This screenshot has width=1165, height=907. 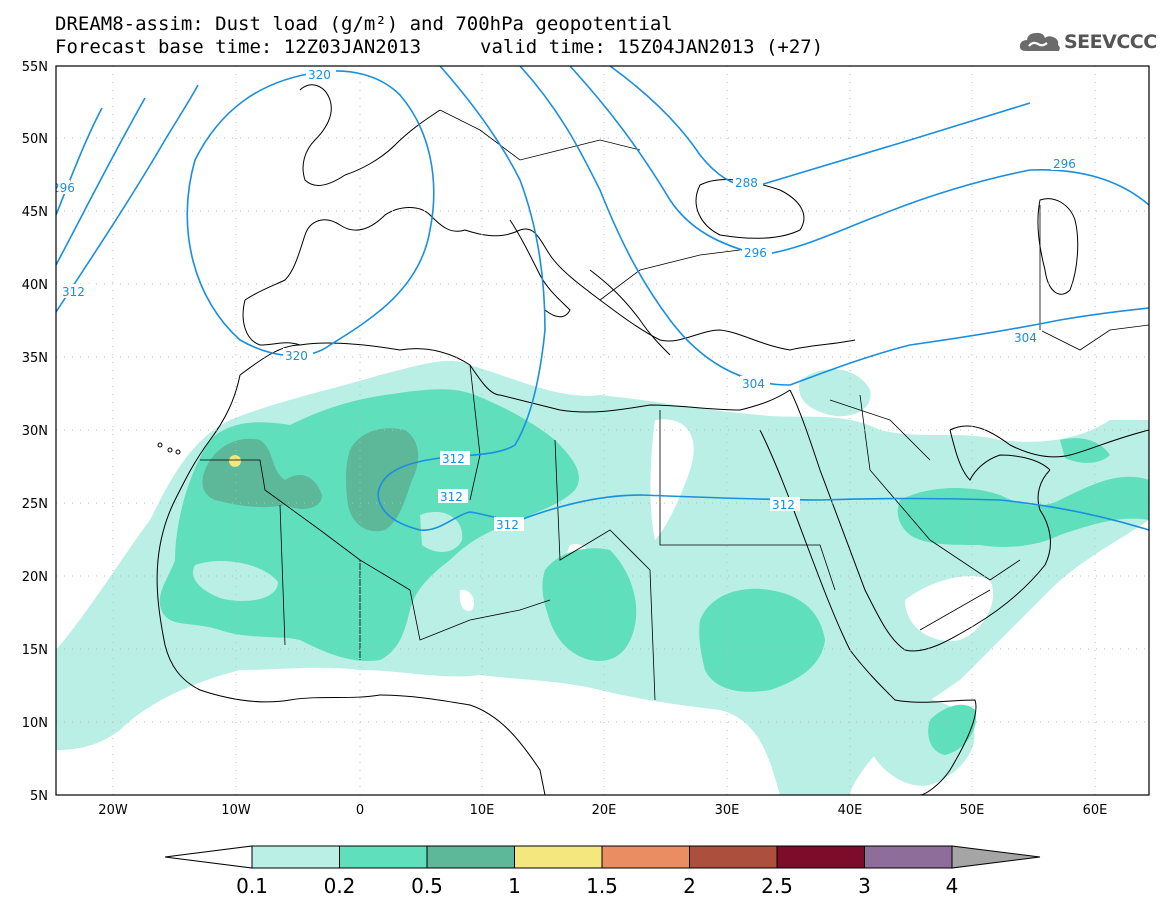 What do you see at coordinates (652, 47) in the screenshot?
I see `valid-time: valid time: 15Z04JAN2013 (+27)` at bounding box center [652, 47].